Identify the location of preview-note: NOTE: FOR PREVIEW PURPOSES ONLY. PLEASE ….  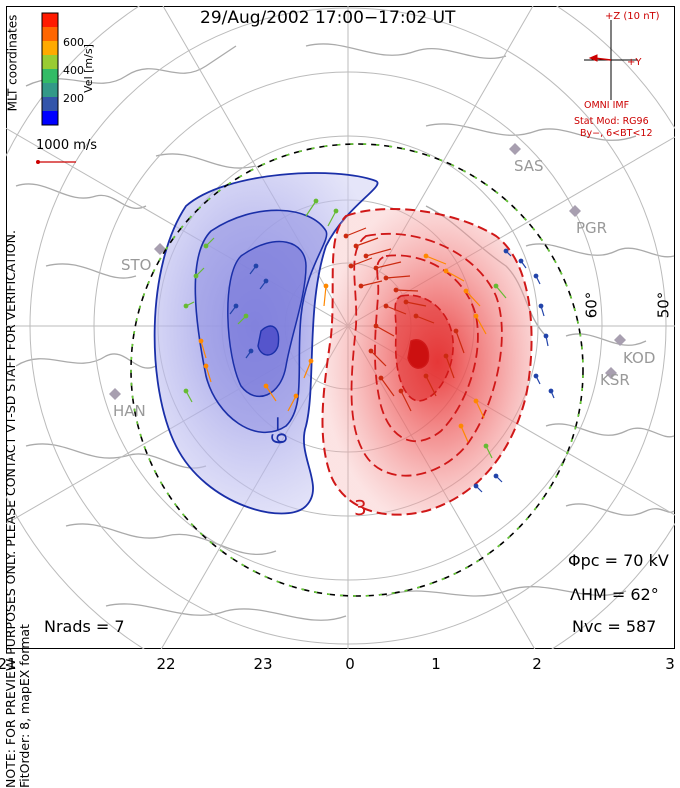
(17, 478).